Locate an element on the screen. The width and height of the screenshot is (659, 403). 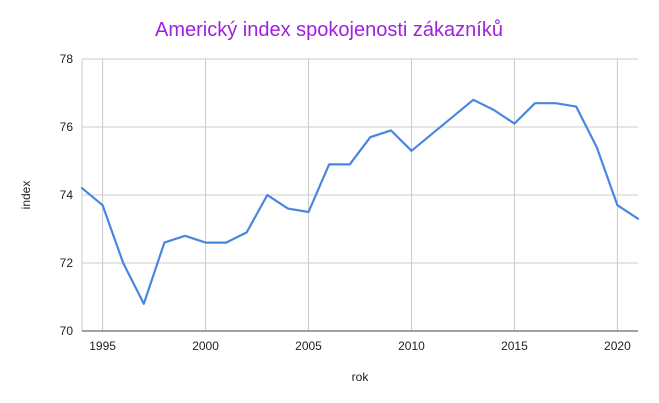
y-tick-label: 76 is located at coordinates (67, 127).